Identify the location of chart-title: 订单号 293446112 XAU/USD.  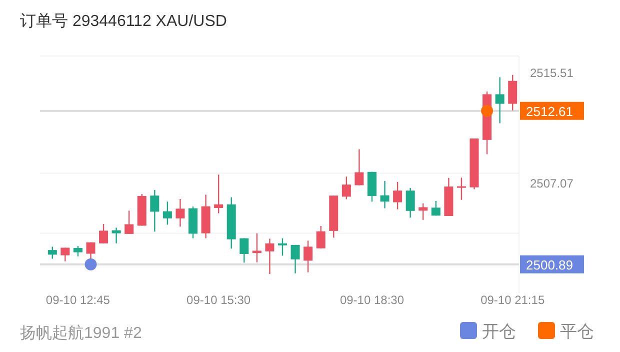
(123, 21).